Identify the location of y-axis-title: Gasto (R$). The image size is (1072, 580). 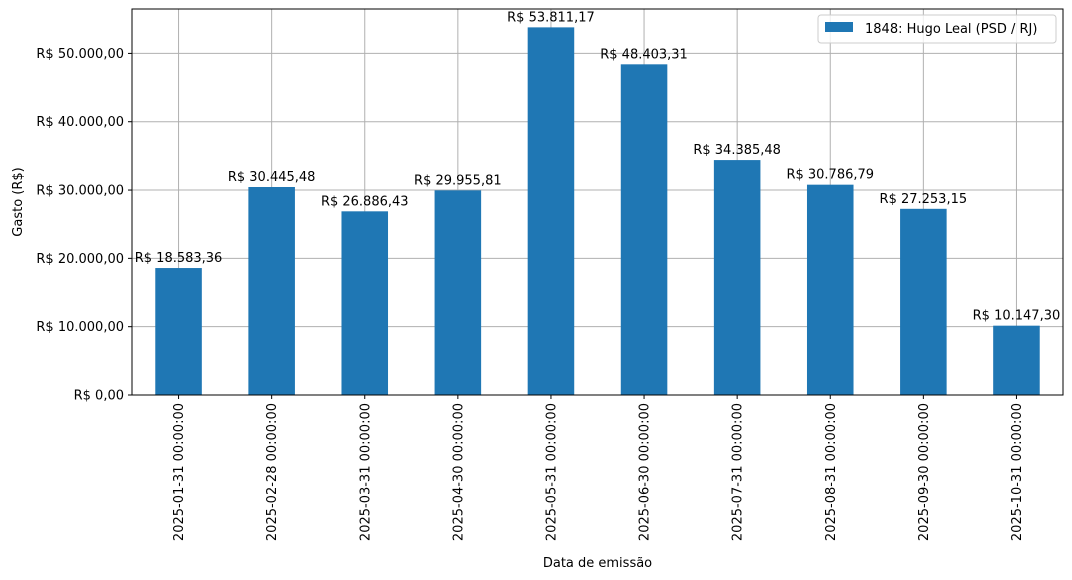
(18, 201).